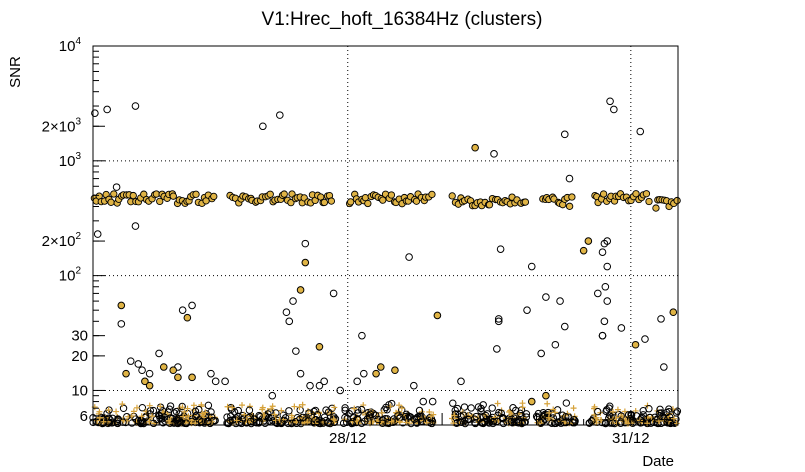  What do you see at coordinates (62, 240) in the screenshot?
I see `y-tick-label: 2×10²` at bounding box center [62, 240].